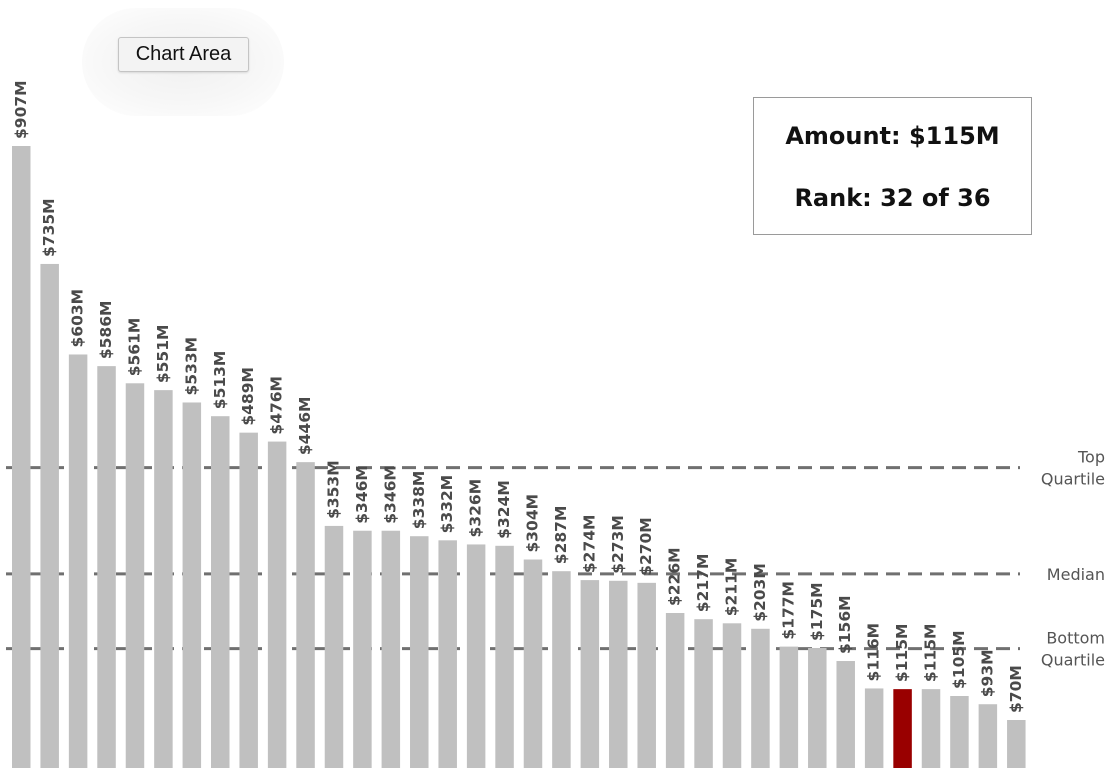 The height and width of the screenshot is (770, 1107). What do you see at coordinates (419, 500) in the screenshot?
I see `bar-value-label: $338M` at bounding box center [419, 500].